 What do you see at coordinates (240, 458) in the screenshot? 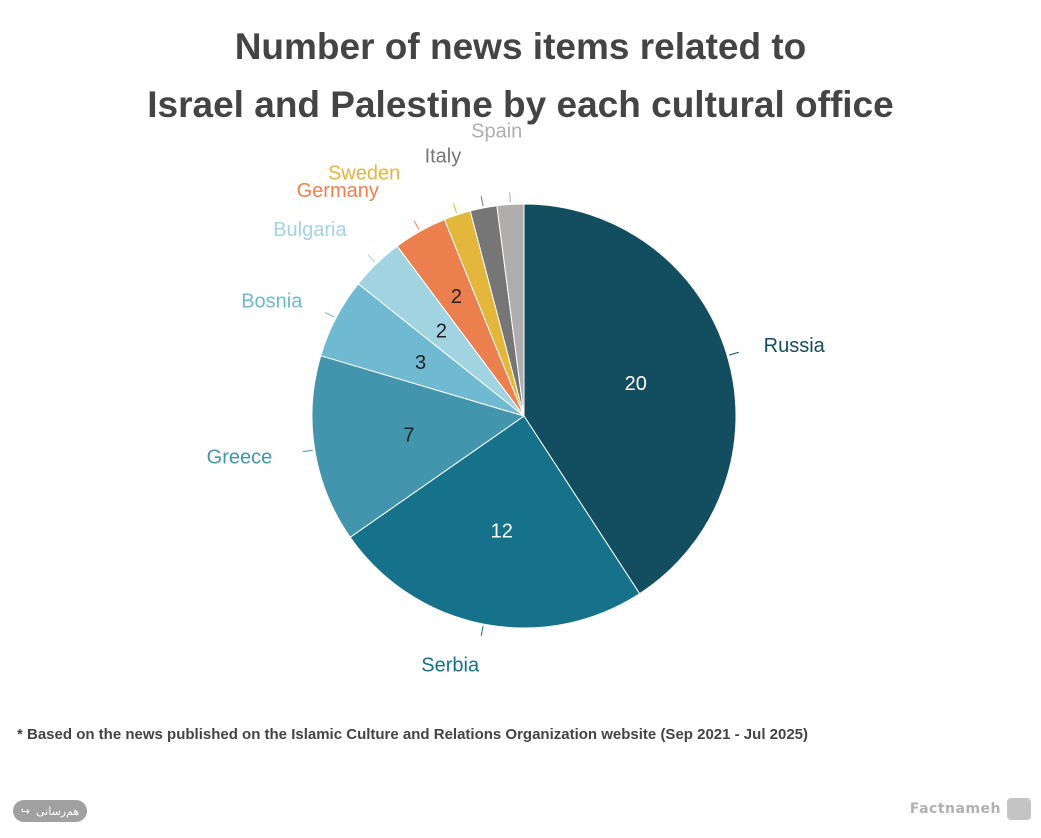
I see `slice-label-greece: Greece` at bounding box center [240, 458].